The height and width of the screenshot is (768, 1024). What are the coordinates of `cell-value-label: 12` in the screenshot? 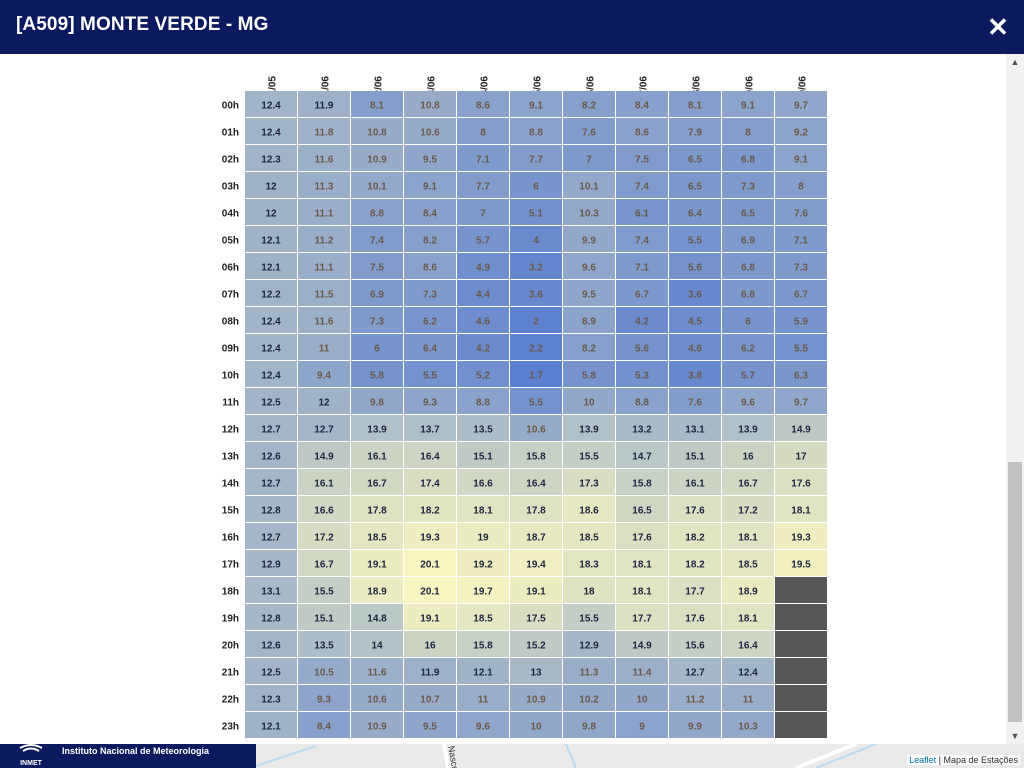 It's located at (271, 214).